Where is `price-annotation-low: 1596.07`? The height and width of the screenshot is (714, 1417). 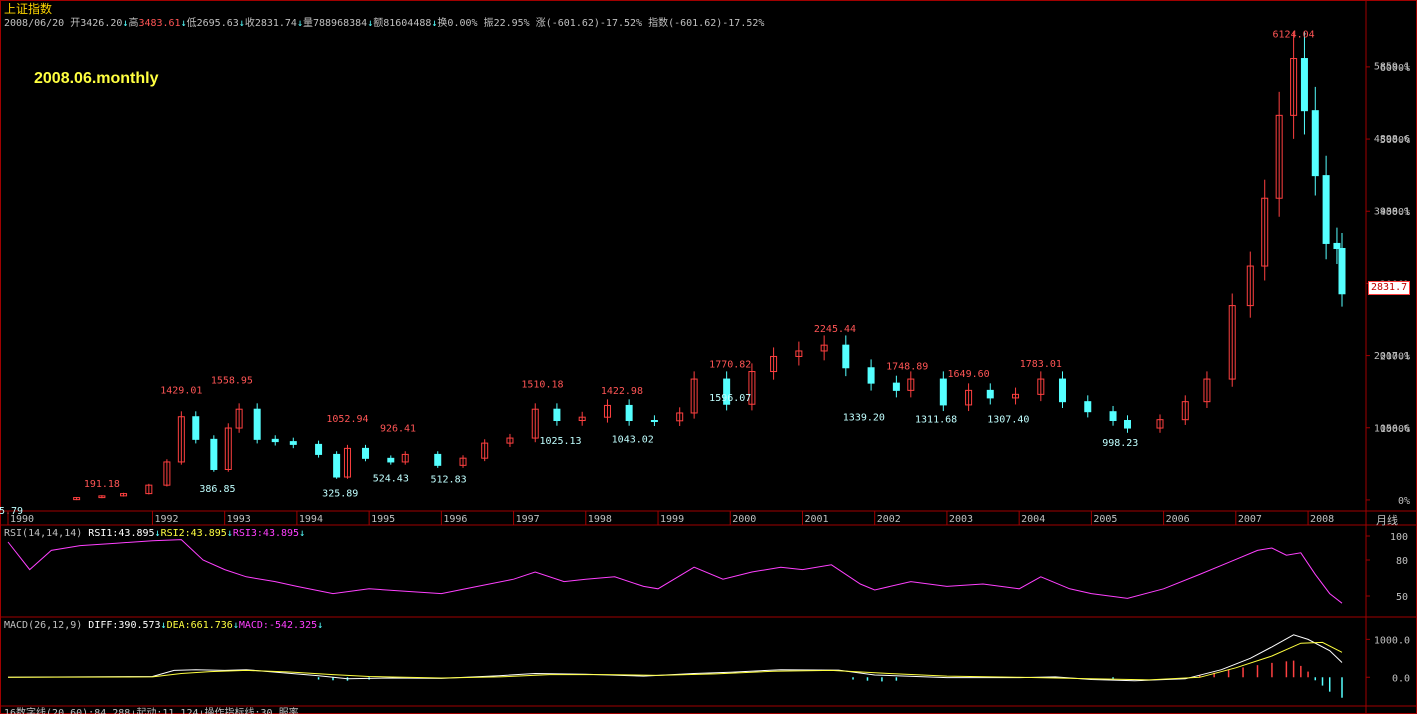 price-annotation-low: 1596.07 is located at coordinates (730, 398).